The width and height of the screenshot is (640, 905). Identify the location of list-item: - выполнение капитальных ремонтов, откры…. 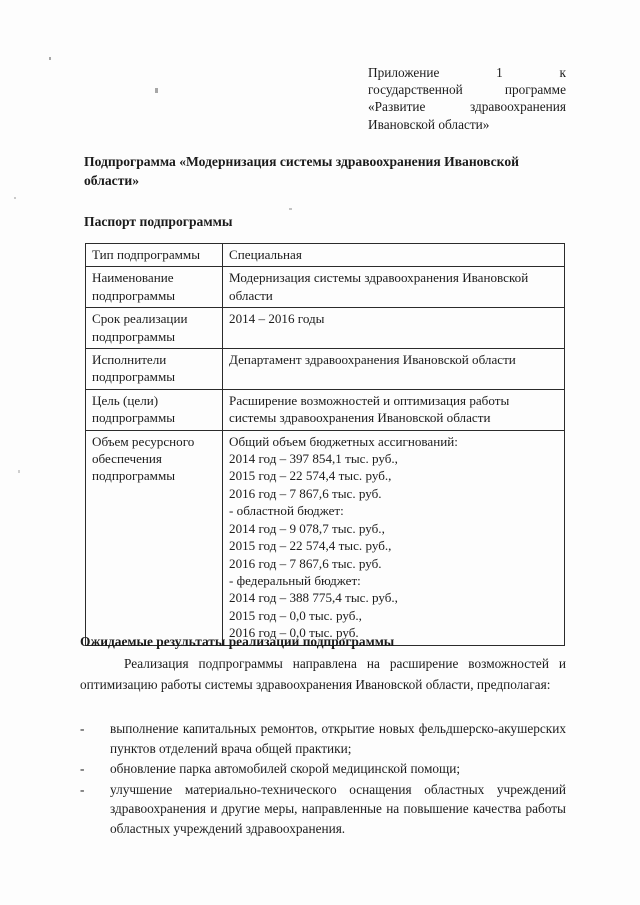
(323, 738).